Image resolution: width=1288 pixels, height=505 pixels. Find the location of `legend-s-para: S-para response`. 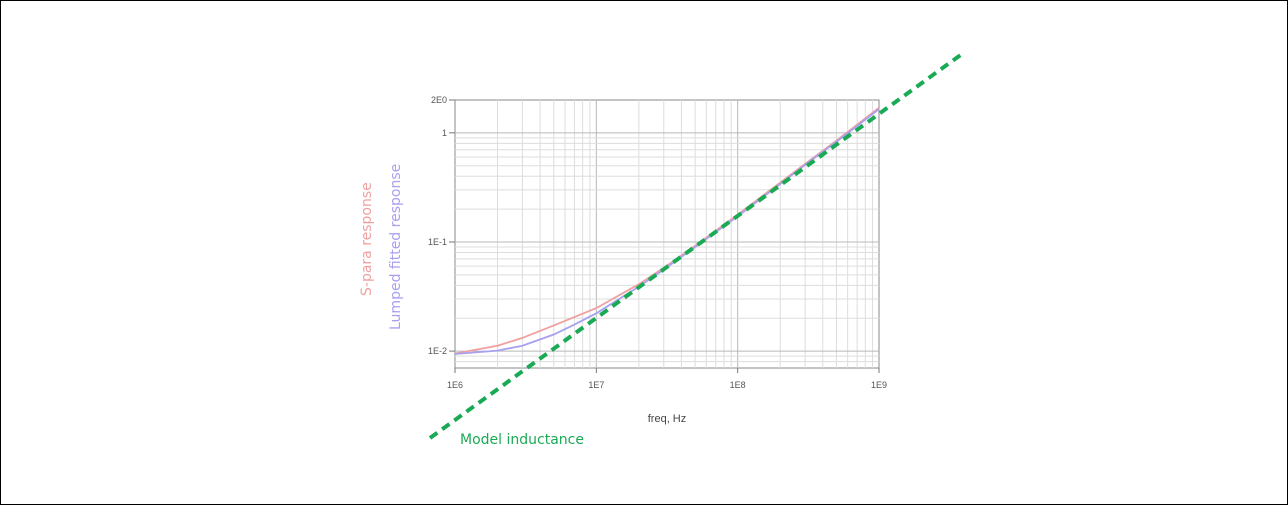

legend-s-para: S-para response is located at coordinates (367, 239).